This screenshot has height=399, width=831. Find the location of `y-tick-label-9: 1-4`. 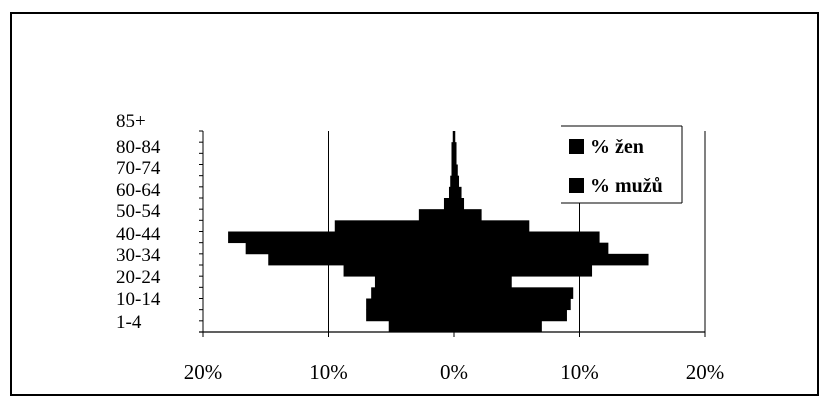

y-tick-label-9: 1-4 is located at coordinates (129, 322).